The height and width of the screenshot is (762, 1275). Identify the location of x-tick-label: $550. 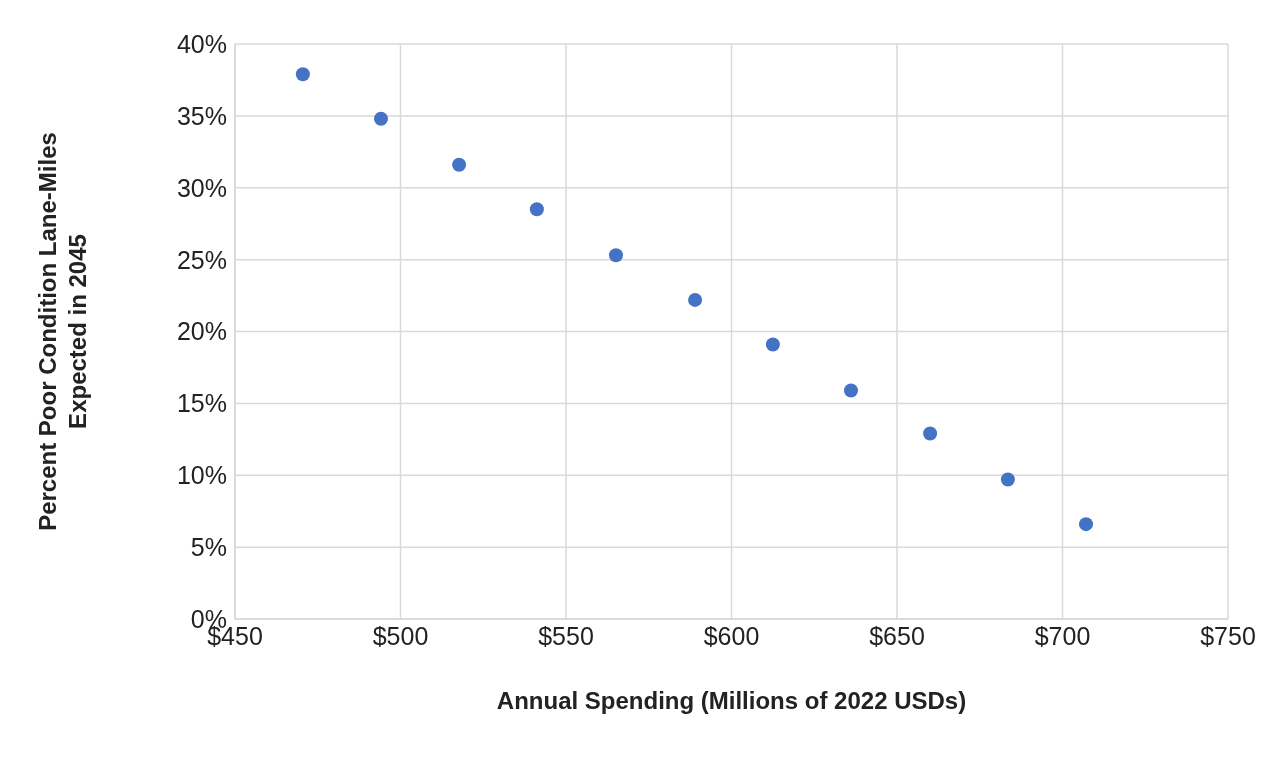
(566, 635).